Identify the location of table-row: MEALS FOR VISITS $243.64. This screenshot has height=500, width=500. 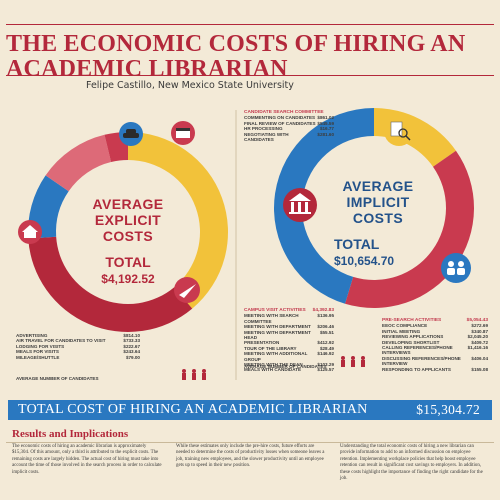
(78, 352).